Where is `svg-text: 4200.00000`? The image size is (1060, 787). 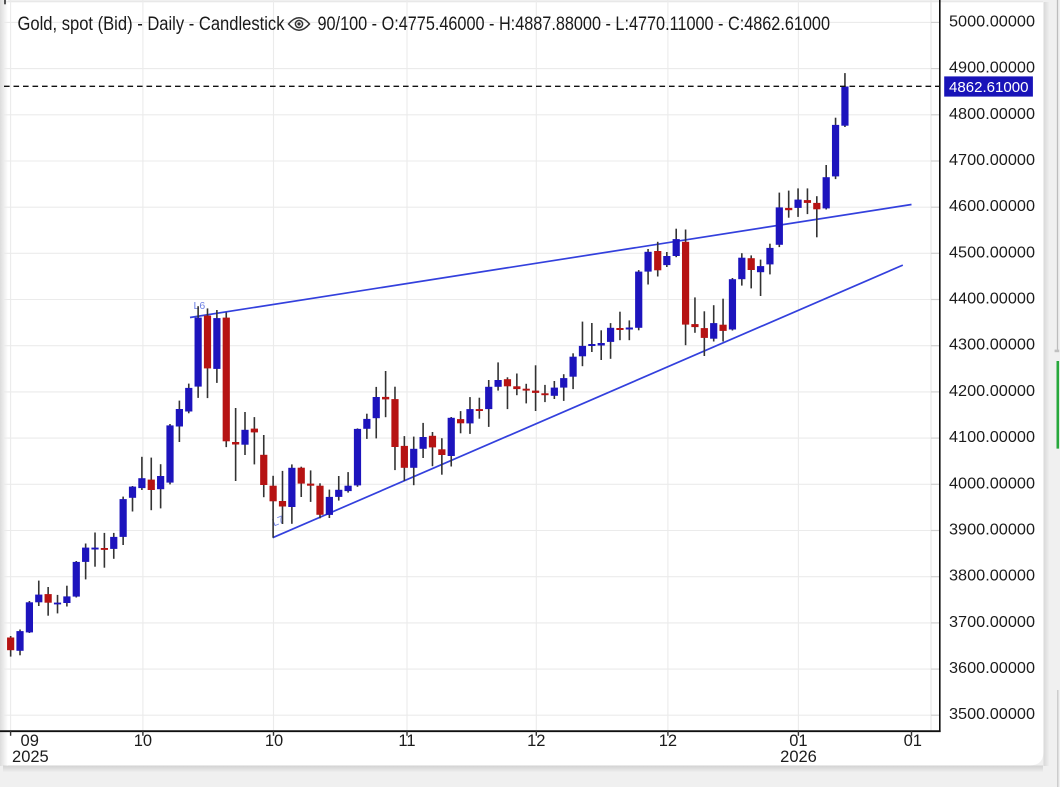
svg-text: 4200.00000 is located at coordinates (992, 391).